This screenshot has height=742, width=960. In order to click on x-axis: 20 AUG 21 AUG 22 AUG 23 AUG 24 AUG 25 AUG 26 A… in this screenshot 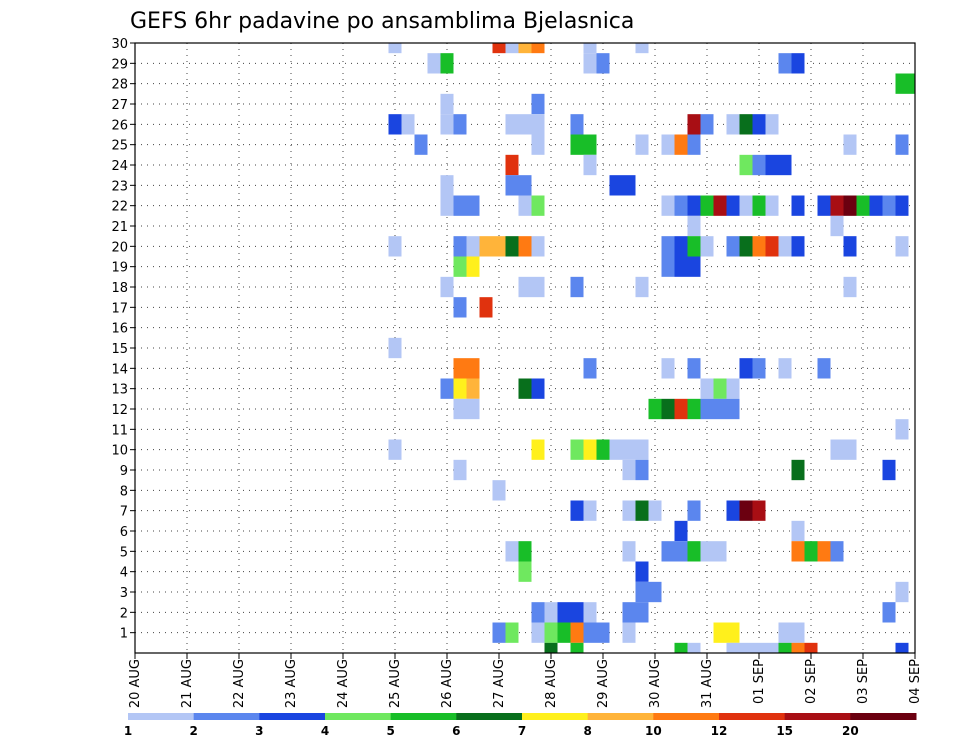, I will do `click(525, 680)`.